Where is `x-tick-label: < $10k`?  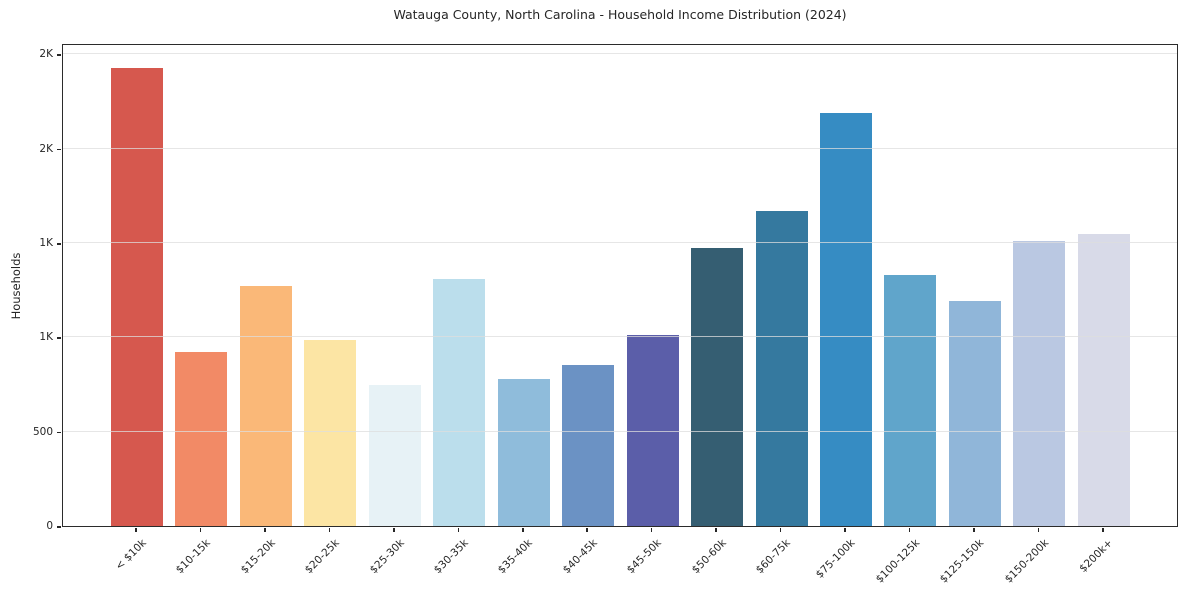 x-tick-label: < $10k is located at coordinates (130, 555).